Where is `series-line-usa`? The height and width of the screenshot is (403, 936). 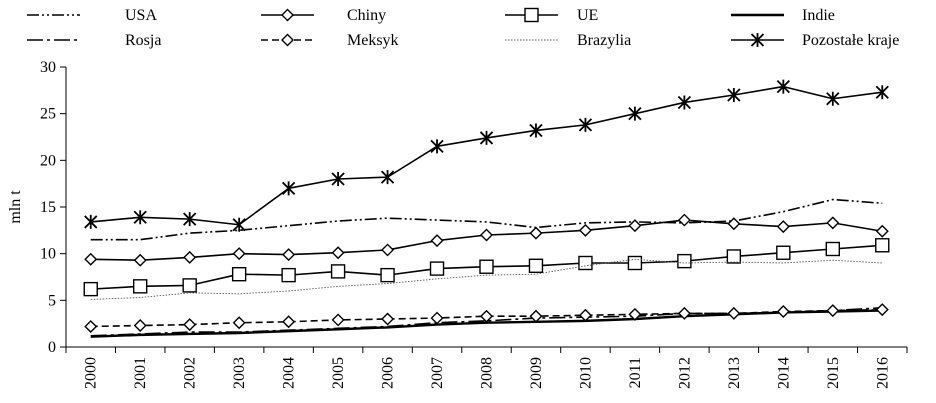 series-line-usa is located at coordinates (486, 219).